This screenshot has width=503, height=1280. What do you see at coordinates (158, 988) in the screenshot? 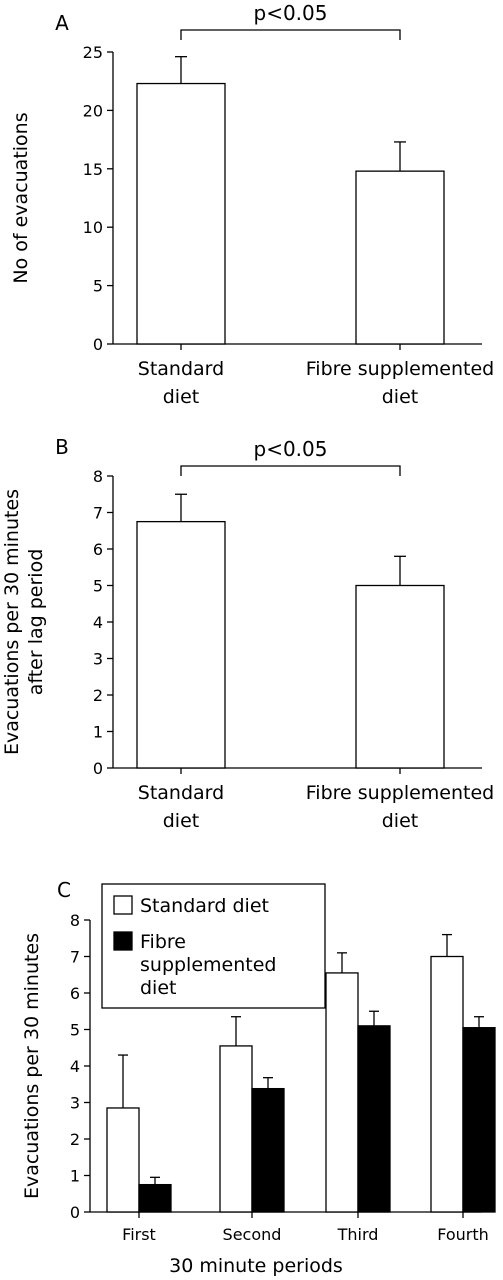
I see `legend-label: diet` at bounding box center [158, 988].